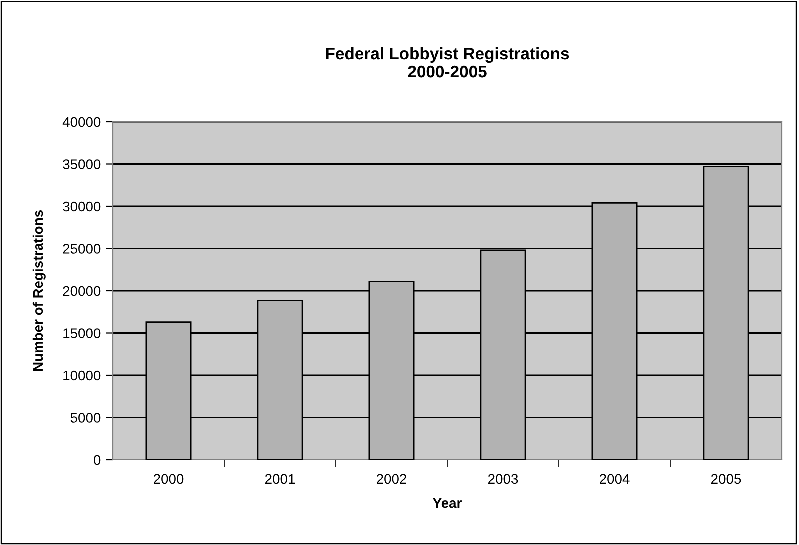 The height and width of the screenshot is (545, 799). What do you see at coordinates (82, 249) in the screenshot?
I see `y-tick-label: 25000` at bounding box center [82, 249].